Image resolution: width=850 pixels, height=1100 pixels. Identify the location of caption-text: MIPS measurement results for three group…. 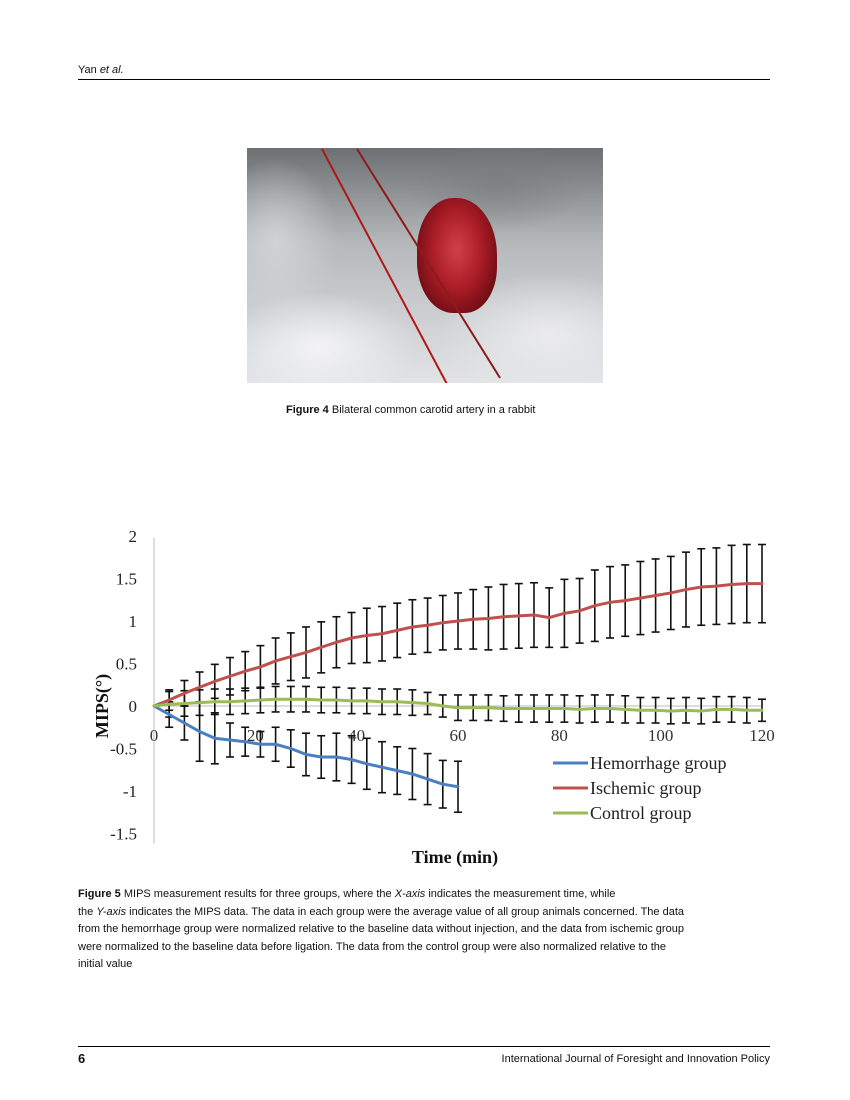
(257, 894).